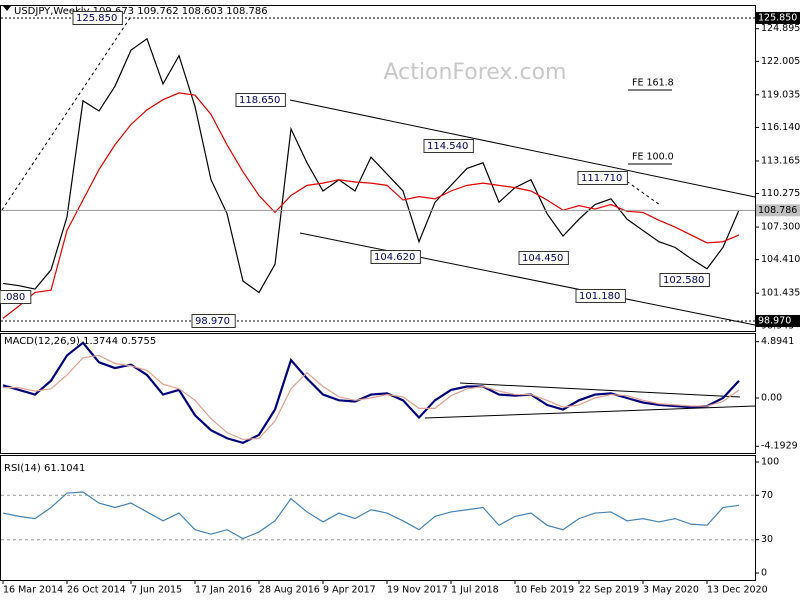  Describe the element at coordinates (780, 61) in the screenshot. I see `y-tick-label: 122.005` at that location.